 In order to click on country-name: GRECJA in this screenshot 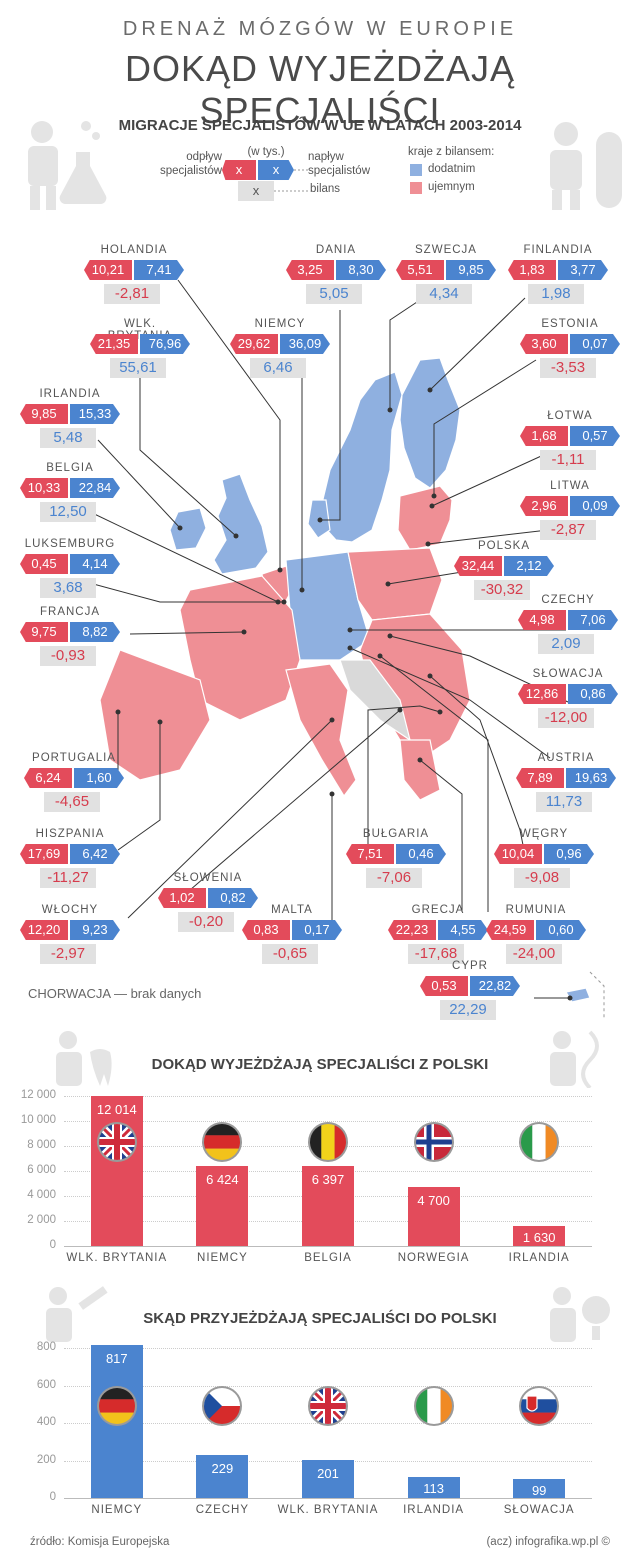, I will do `click(438, 910)`.